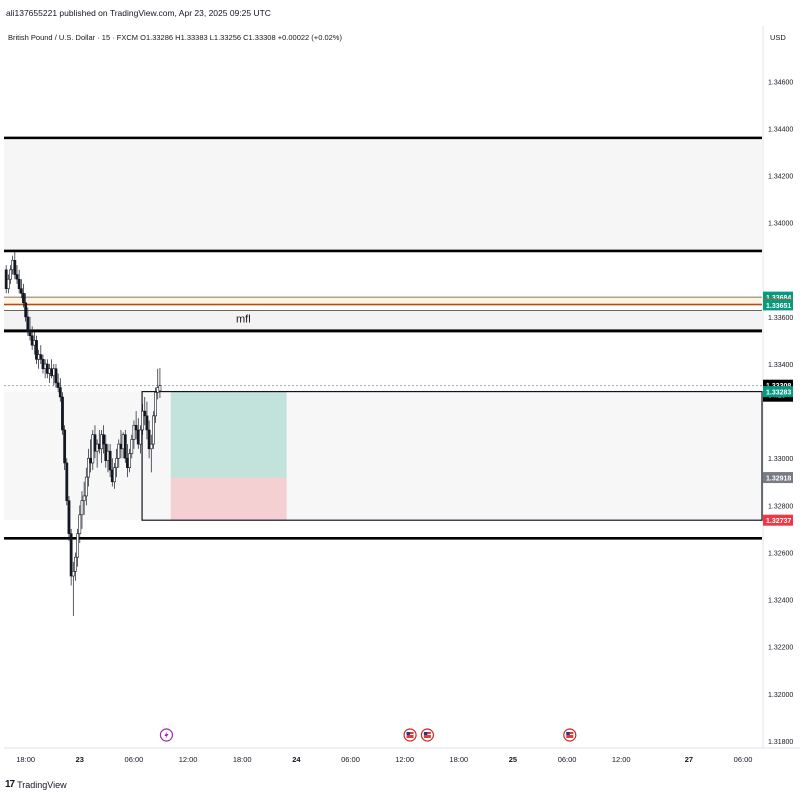 This screenshot has height=800, width=800. I want to click on time-tick-label: 27, so click(689, 759).